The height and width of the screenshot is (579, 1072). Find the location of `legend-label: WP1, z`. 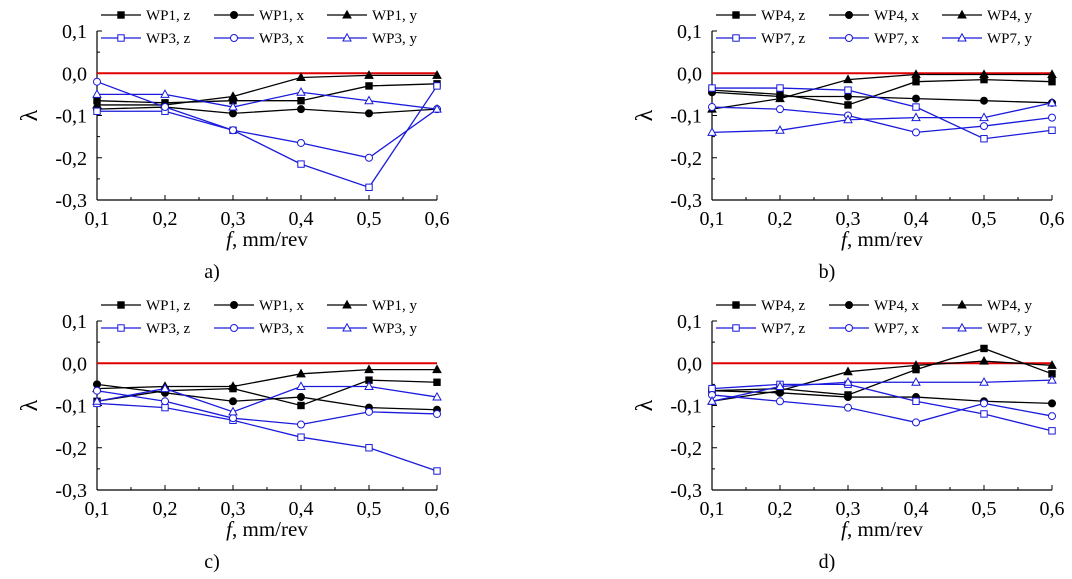

legend-label: WP1, z is located at coordinates (168, 306).